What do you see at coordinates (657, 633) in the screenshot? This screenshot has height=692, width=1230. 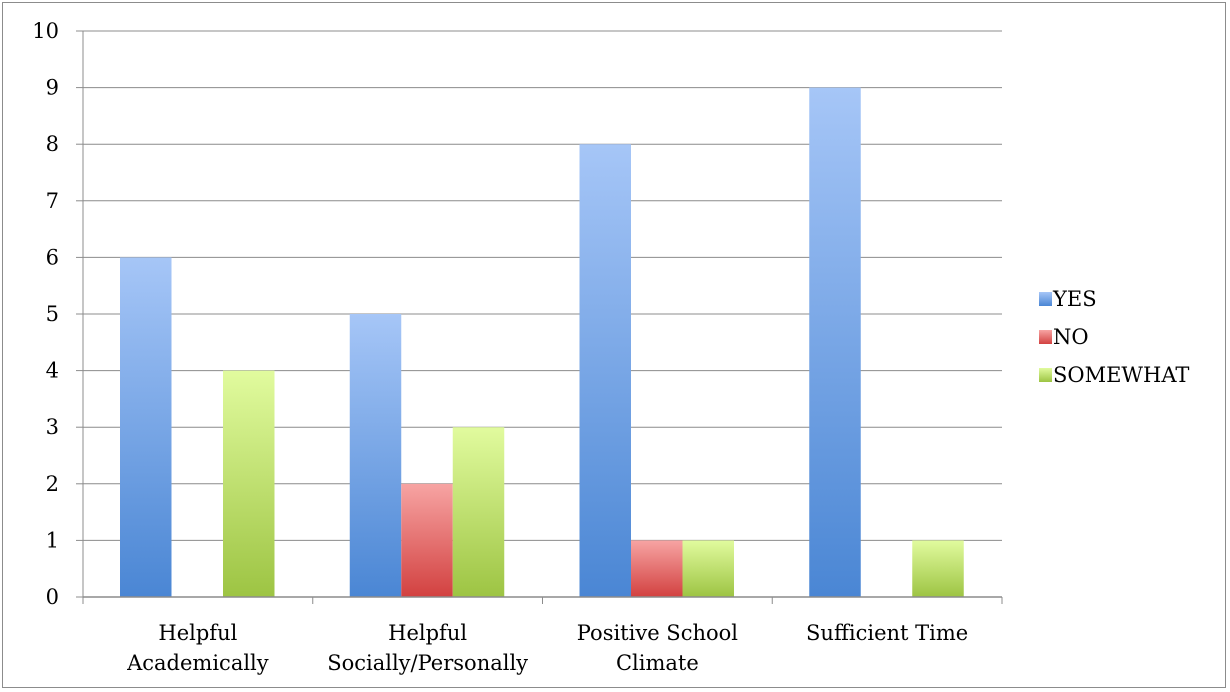 I see `x-category-label: Positive School` at bounding box center [657, 633].